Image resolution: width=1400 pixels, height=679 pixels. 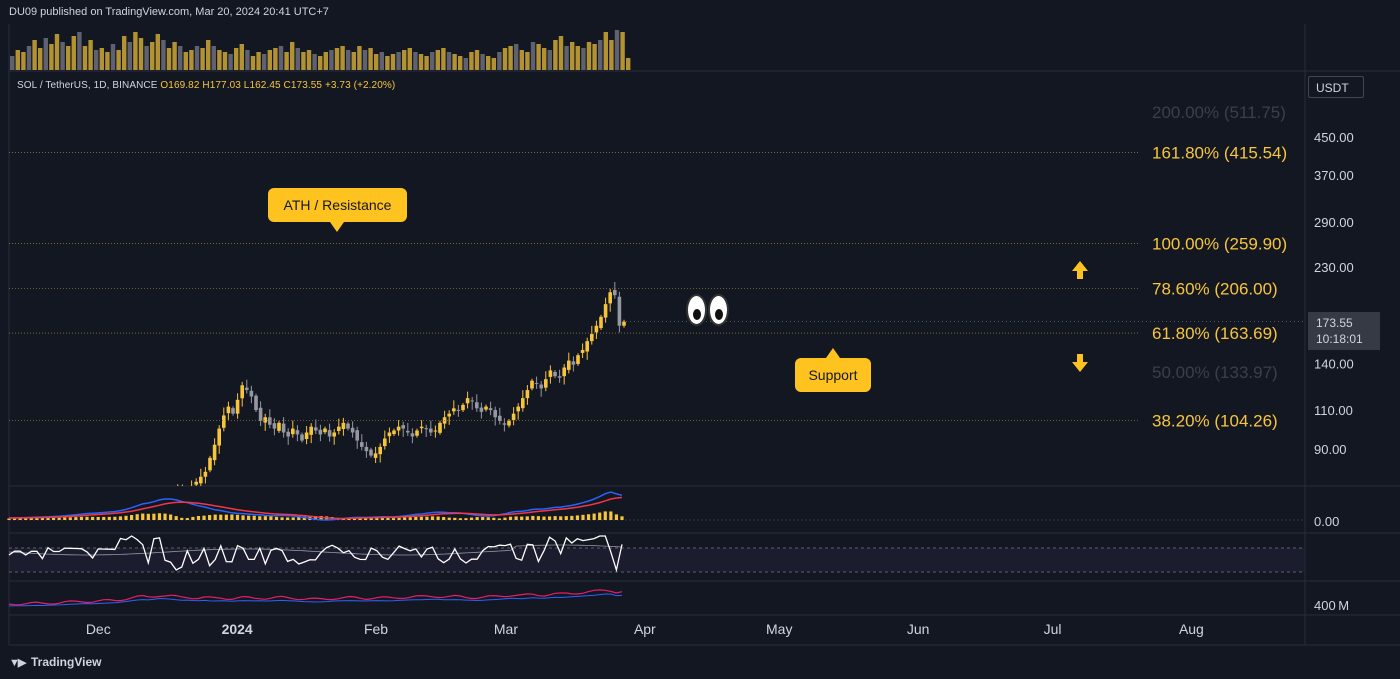 I want to click on eyes-emoji, so click(x=708, y=312).